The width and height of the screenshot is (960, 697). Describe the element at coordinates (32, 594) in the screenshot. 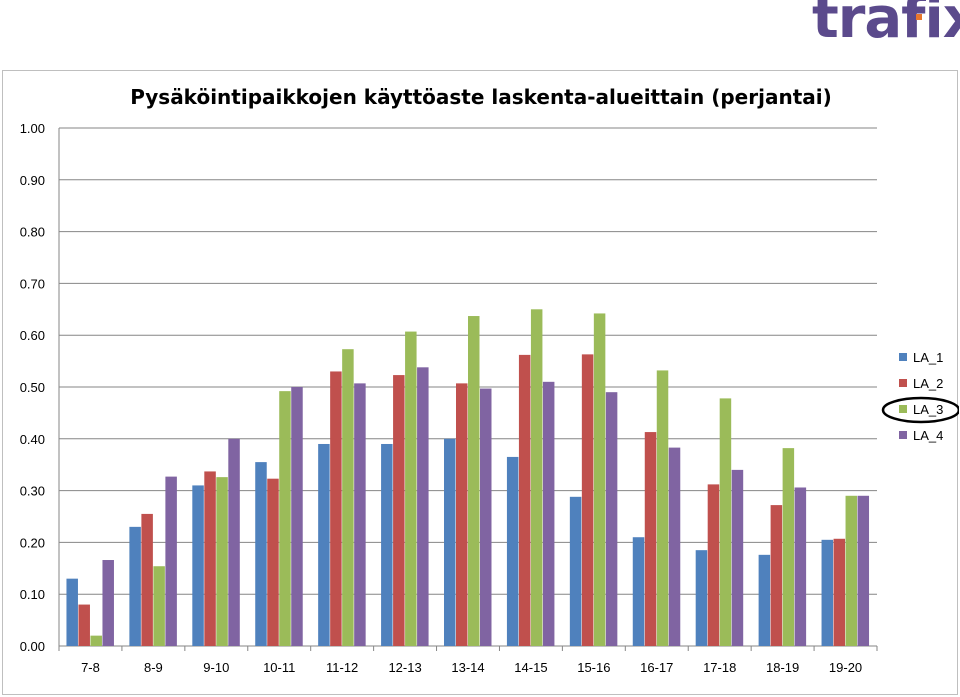

I see `y-tick-label: 0.10` at that location.